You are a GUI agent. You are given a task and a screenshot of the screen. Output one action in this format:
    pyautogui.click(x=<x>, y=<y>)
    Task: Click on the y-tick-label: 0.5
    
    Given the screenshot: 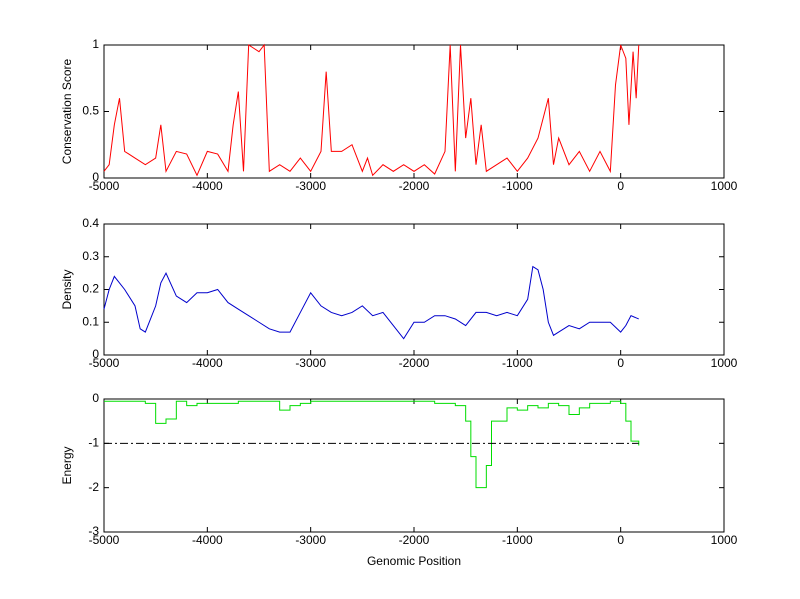 What is the action you would take?
    pyautogui.click(x=90, y=111)
    